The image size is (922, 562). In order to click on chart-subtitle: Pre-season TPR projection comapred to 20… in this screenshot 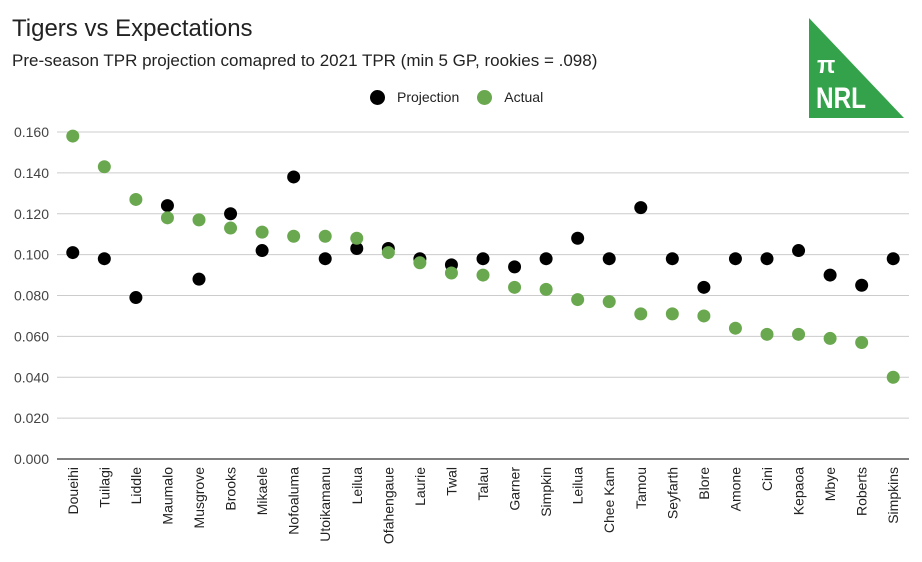, I will do `click(305, 60)`.